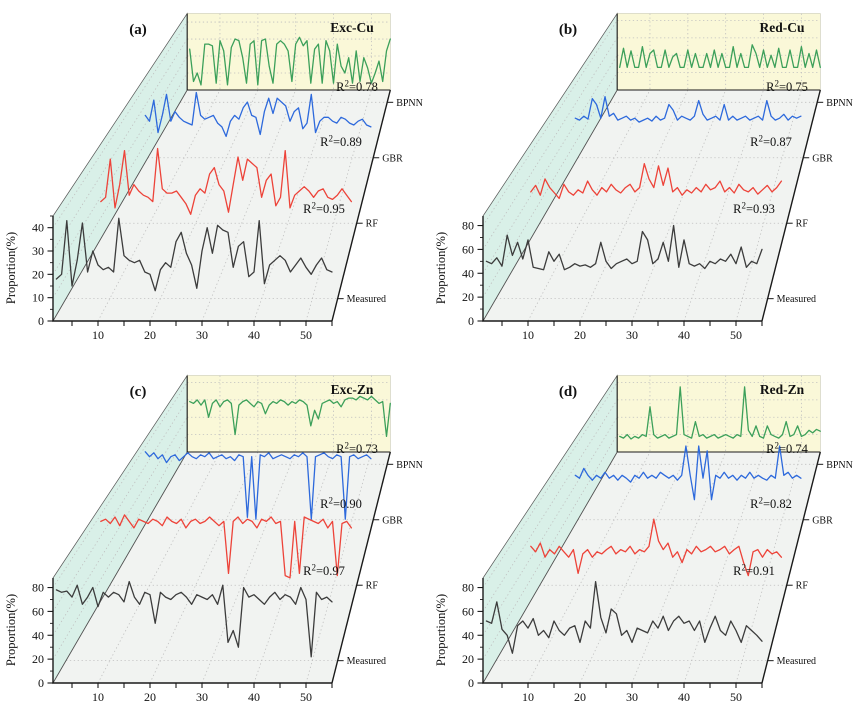 This screenshot has width=861, height=724. I want to click on panel-title: Exc-Cu, so click(352, 27).